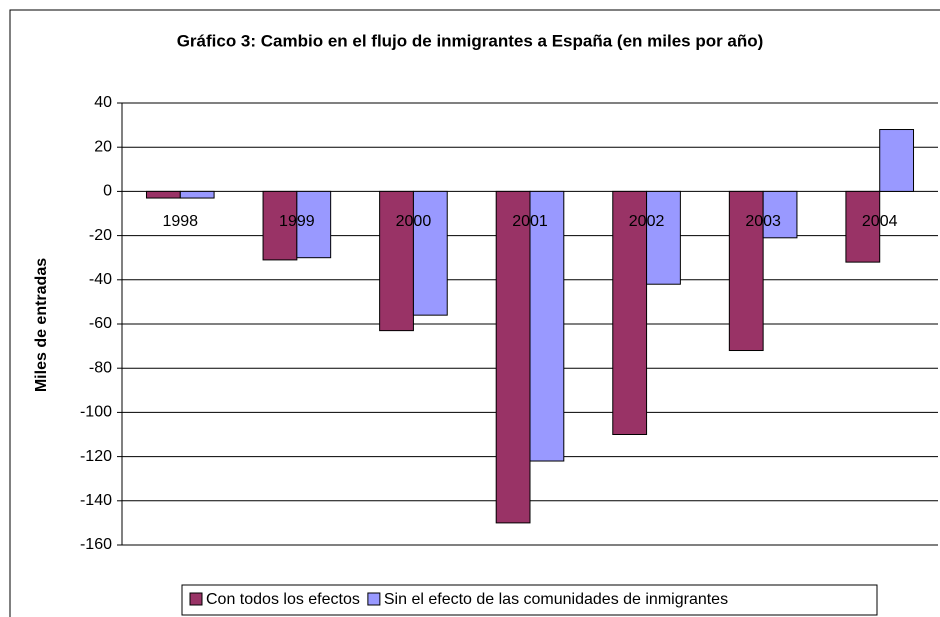  I want to click on y-tick-label: -160, so click(96, 544).